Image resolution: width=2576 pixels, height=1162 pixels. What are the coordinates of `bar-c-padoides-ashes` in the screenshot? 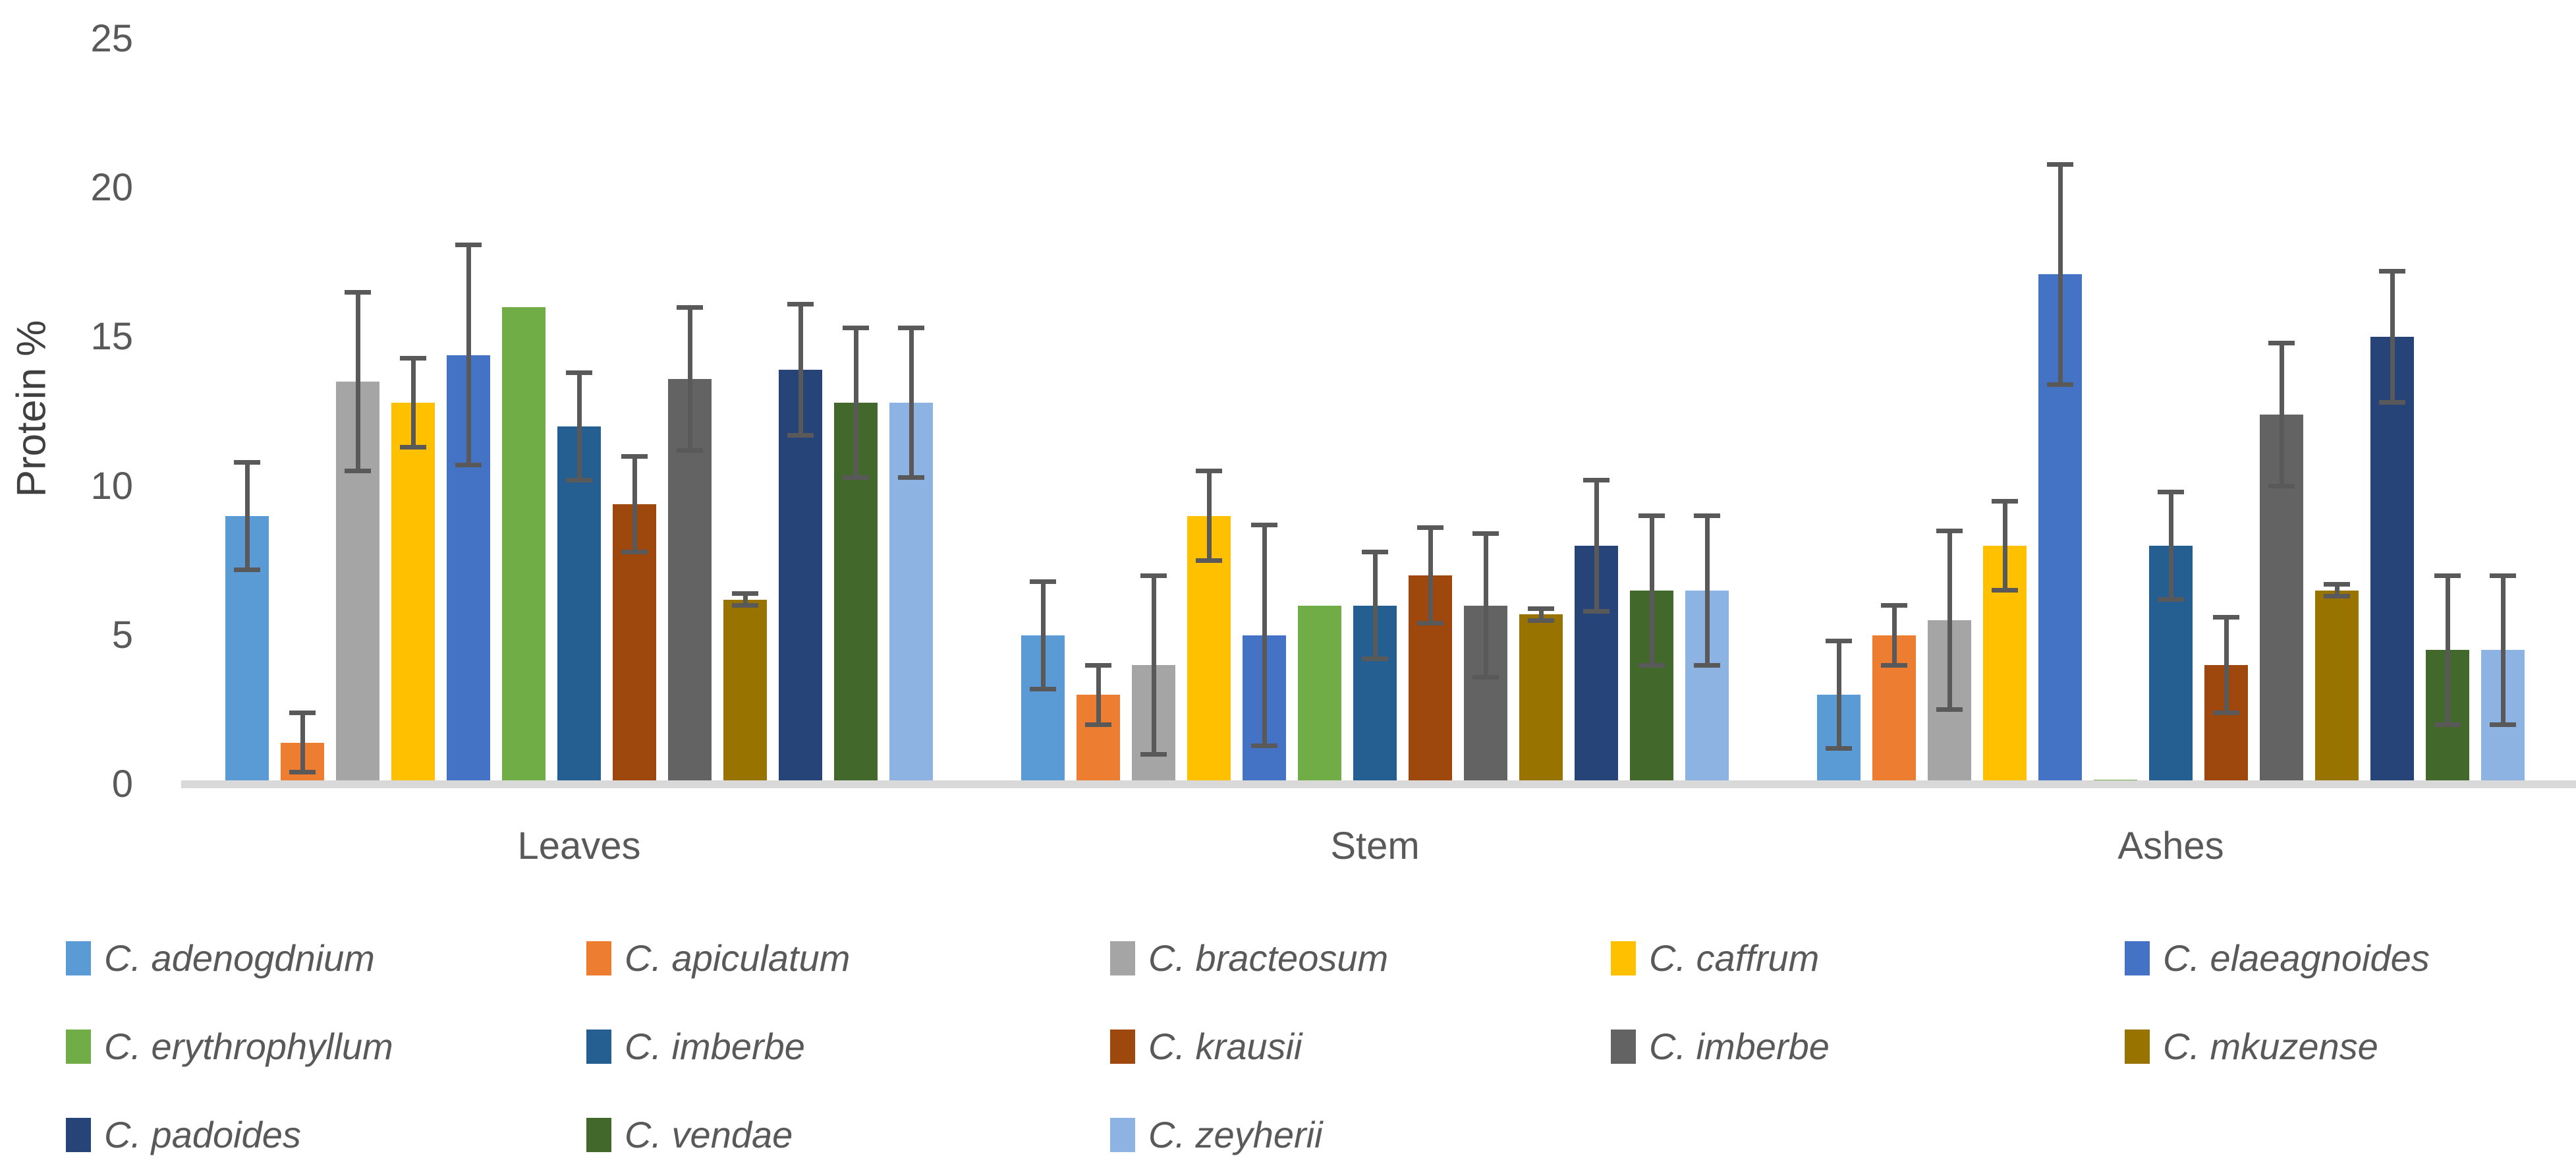 It's located at (2392, 560).